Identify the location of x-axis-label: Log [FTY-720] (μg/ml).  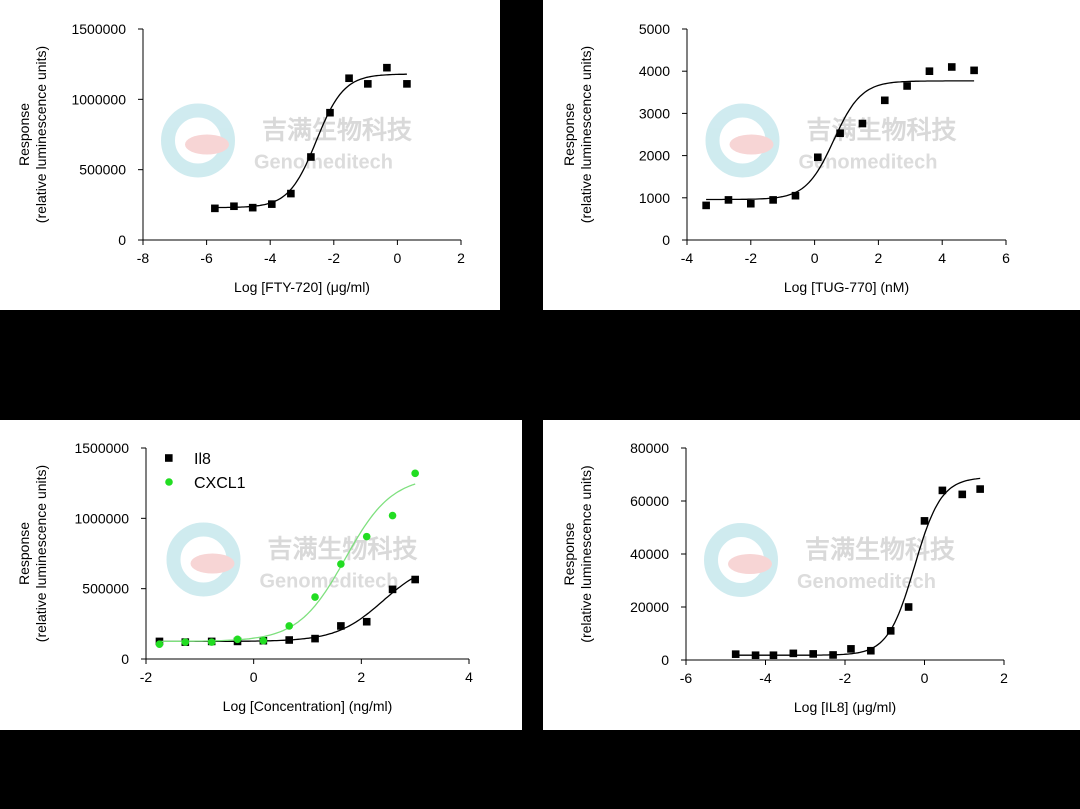
(302, 287).